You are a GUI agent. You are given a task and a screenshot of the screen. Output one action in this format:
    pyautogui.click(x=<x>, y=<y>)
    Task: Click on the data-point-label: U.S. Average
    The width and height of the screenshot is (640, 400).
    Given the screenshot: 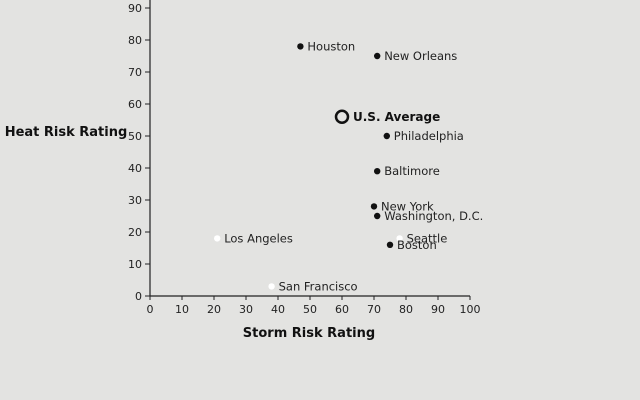 What is the action you would take?
    pyautogui.click(x=396, y=117)
    